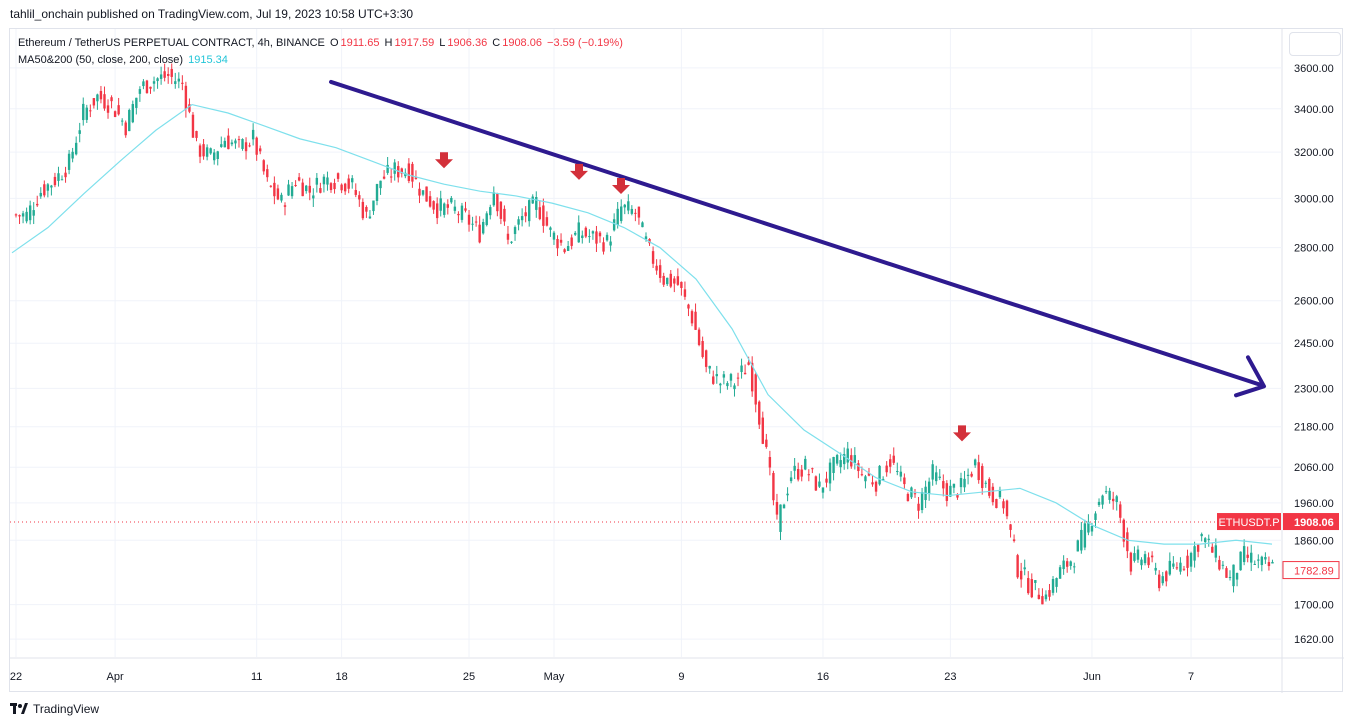 The image size is (1355, 727). What do you see at coordinates (360, 43) in the screenshot?
I see `open-value: 1911.65` at bounding box center [360, 43].